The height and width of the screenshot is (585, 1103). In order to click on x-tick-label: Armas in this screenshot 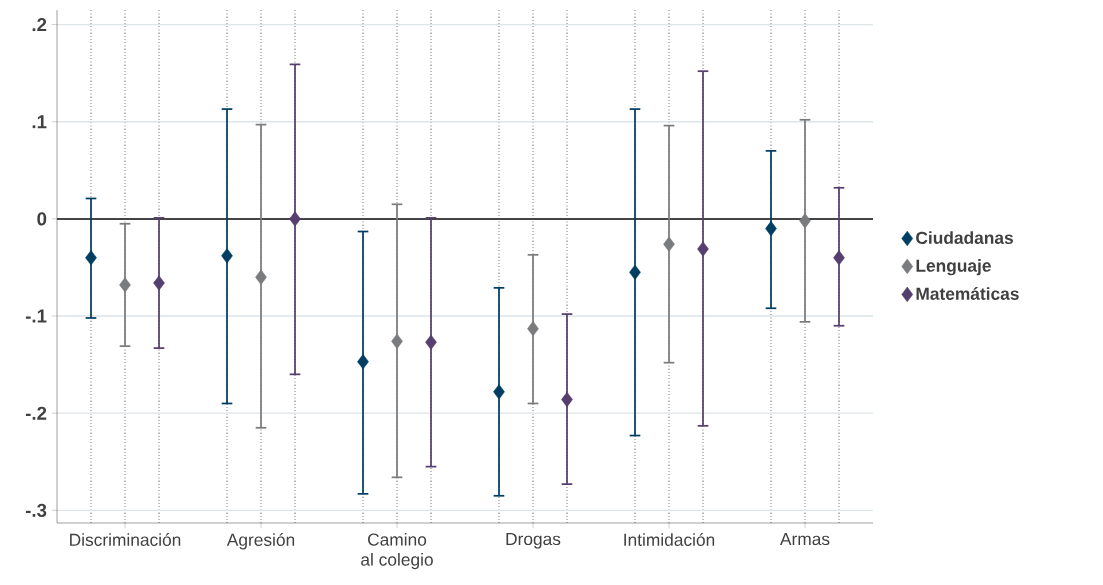, I will do `click(805, 539)`.